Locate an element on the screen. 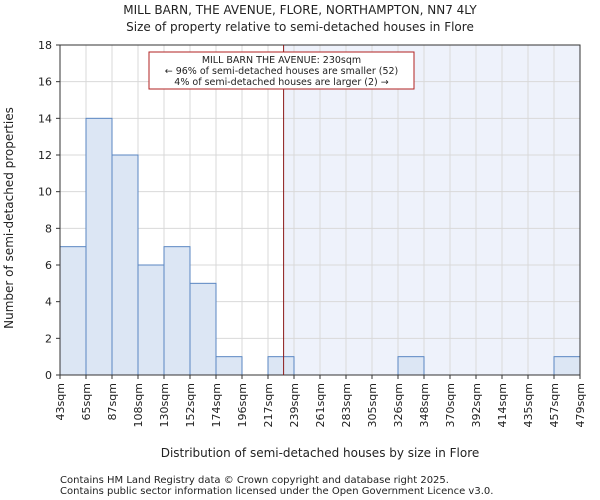 Image resolution: width=600 pixels, height=500 pixels. y-tick-label: 0 is located at coordinates (48, 375).